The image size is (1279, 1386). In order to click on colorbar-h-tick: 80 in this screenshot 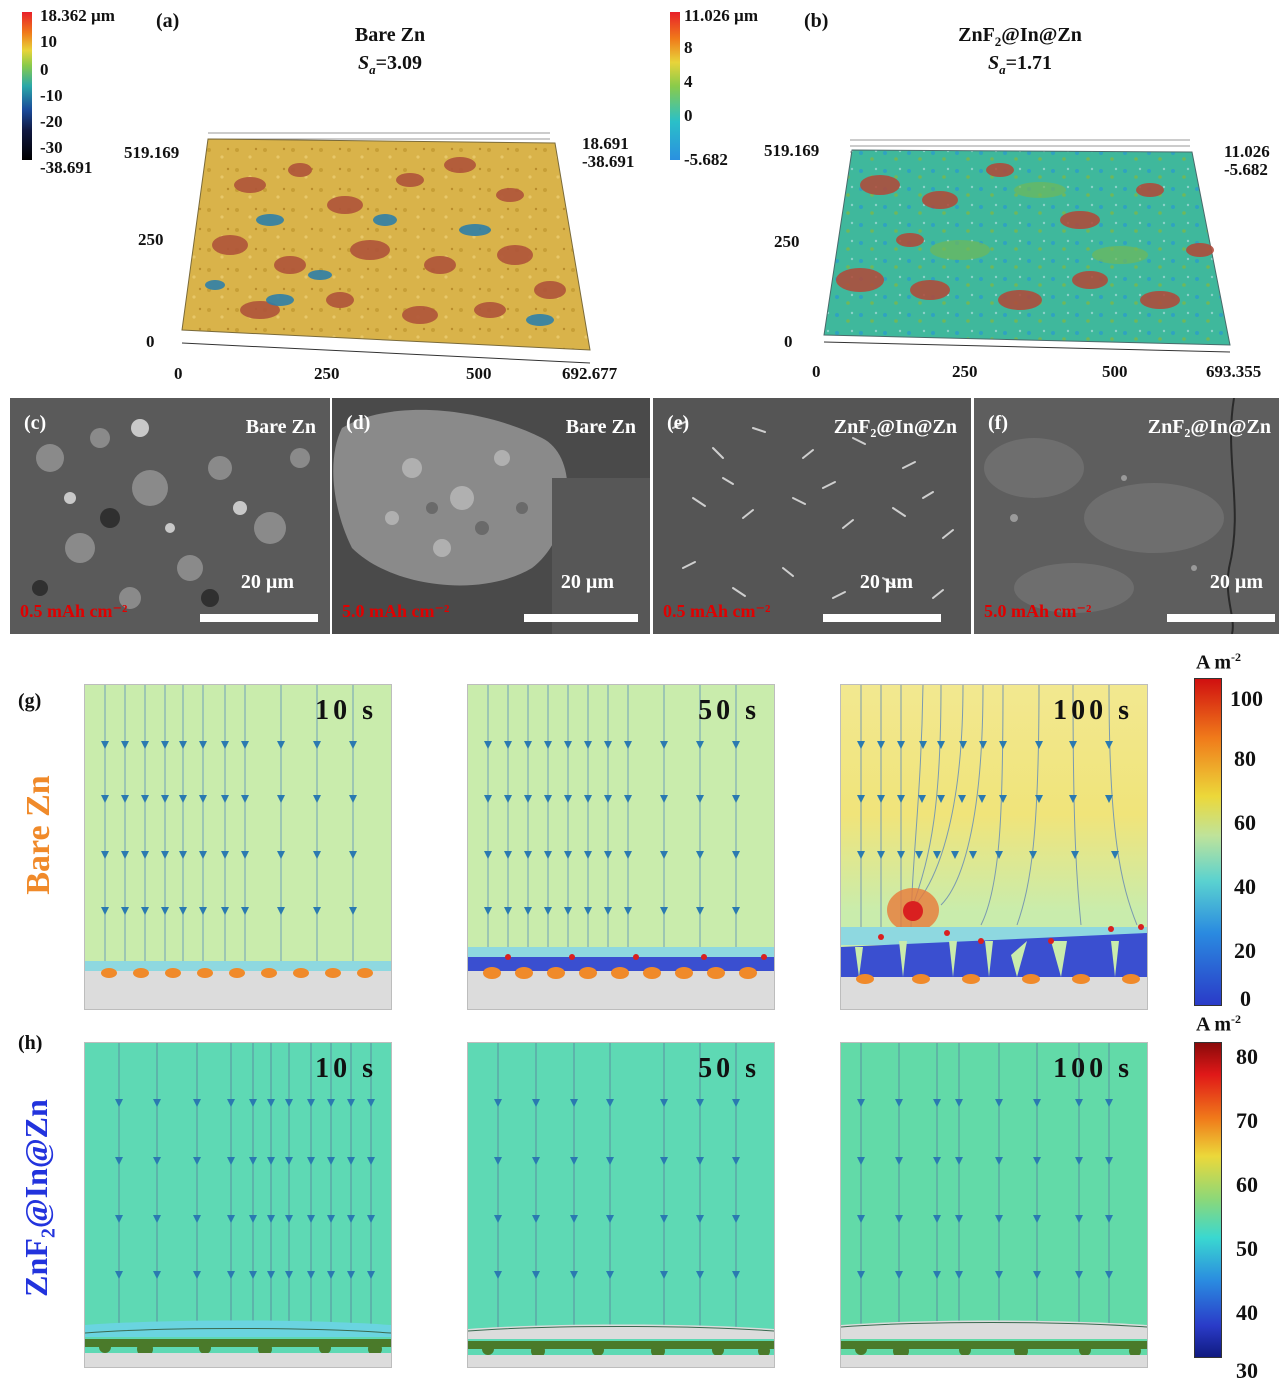, I will do `click(1247, 1056)`.